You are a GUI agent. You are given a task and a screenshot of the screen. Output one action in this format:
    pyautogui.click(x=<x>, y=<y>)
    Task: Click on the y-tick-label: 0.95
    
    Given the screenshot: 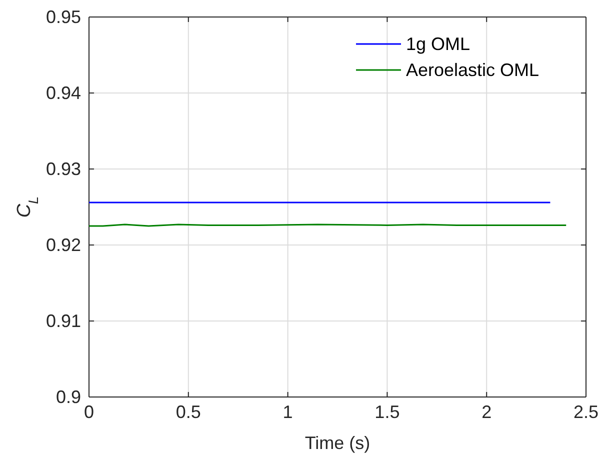 What is the action you would take?
    pyautogui.click(x=63, y=16)
    